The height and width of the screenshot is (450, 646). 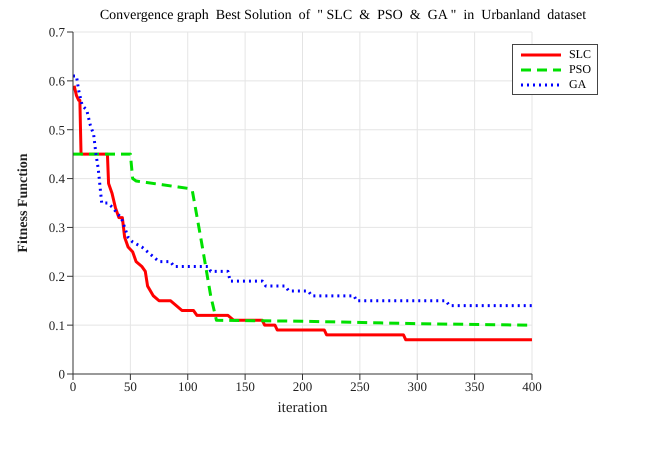 What do you see at coordinates (577, 84) in the screenshot?
I see `legend-label: GA` at bounding box center [577, 84].